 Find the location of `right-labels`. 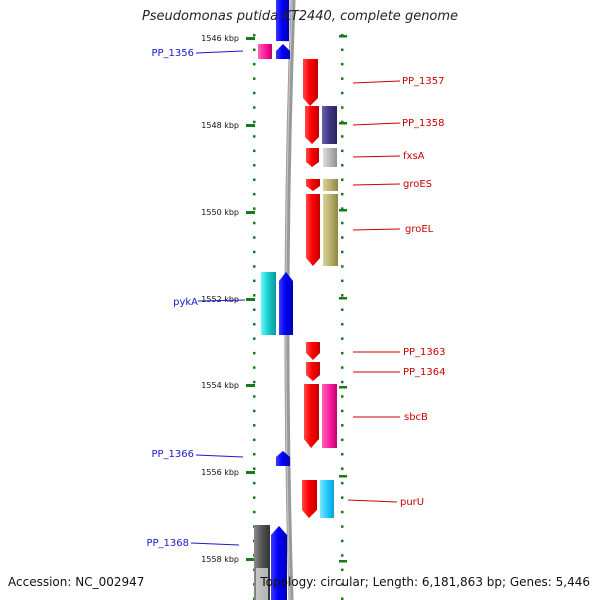

right-labels is located at coordinates (374, 291).